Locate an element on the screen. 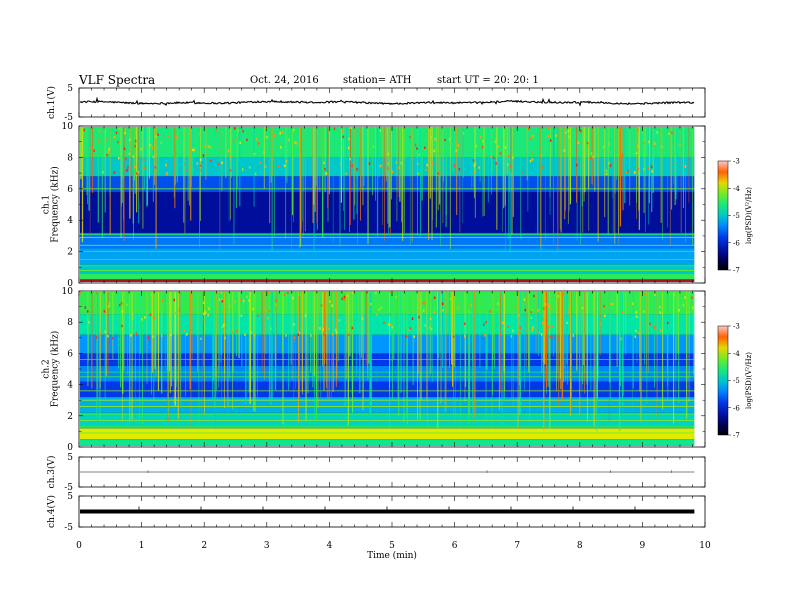 The image size is (792, 612). start-time-label: start UT = 20: 20: 1 is located at coordinates (488, 80).